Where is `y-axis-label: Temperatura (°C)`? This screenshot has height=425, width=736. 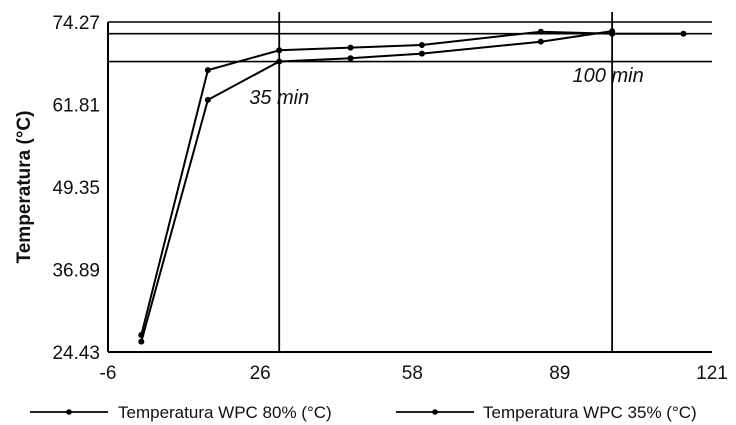 y-axis-label: Temperatura (°C) is located at coordinates (24, 187).